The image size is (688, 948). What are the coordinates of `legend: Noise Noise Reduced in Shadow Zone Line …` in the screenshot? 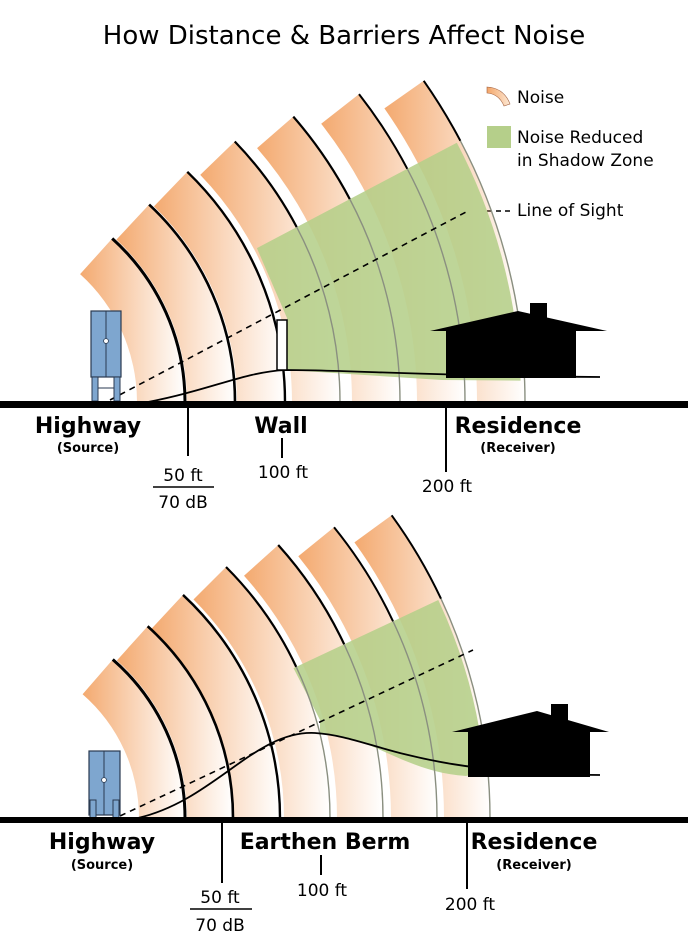 It's located at (570, 153).